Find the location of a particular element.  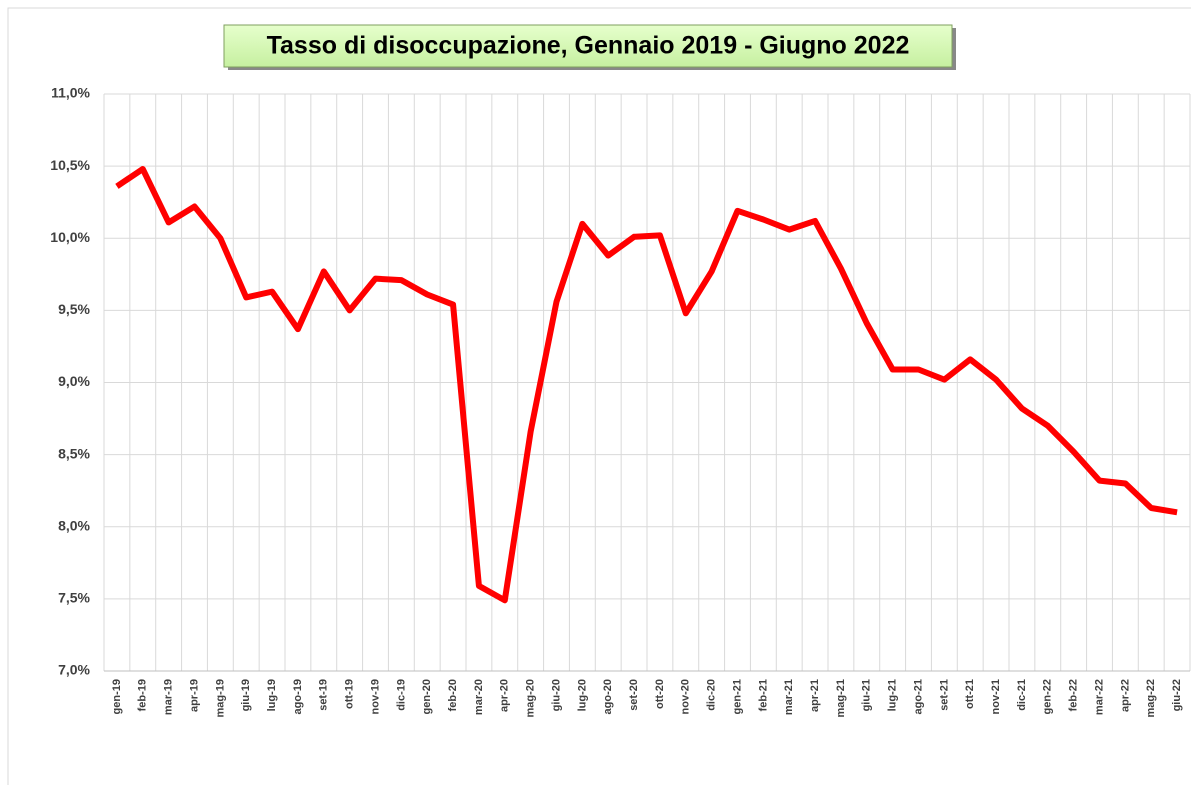

x-tick-label: giu-20 is located at coordinates (556, 695).